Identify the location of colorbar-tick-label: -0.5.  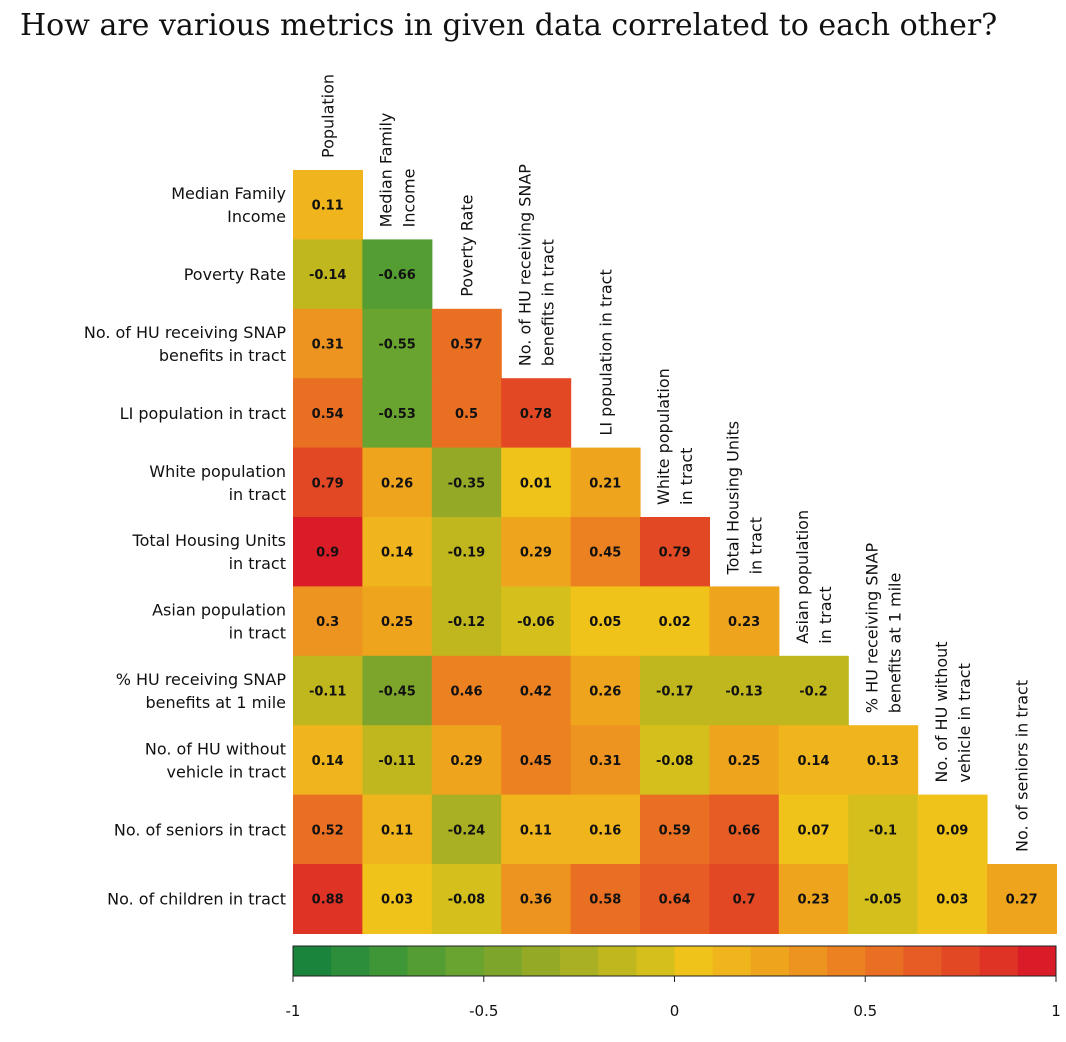
(483, 1011).